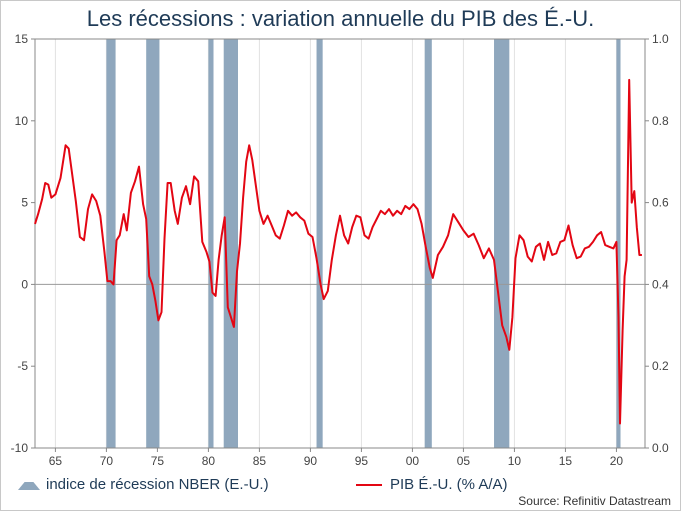 The image size is (681, 511). I want to click on y-left-tick-label: 5, so click(24, 203).